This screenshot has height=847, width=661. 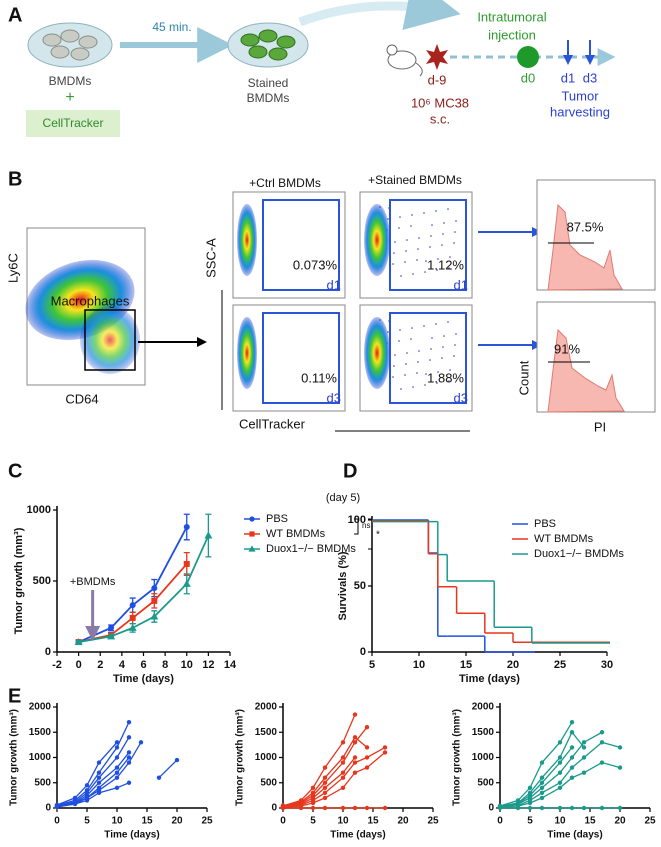 I want to click on x-tick-label: 14, so click(x=230, y=665).